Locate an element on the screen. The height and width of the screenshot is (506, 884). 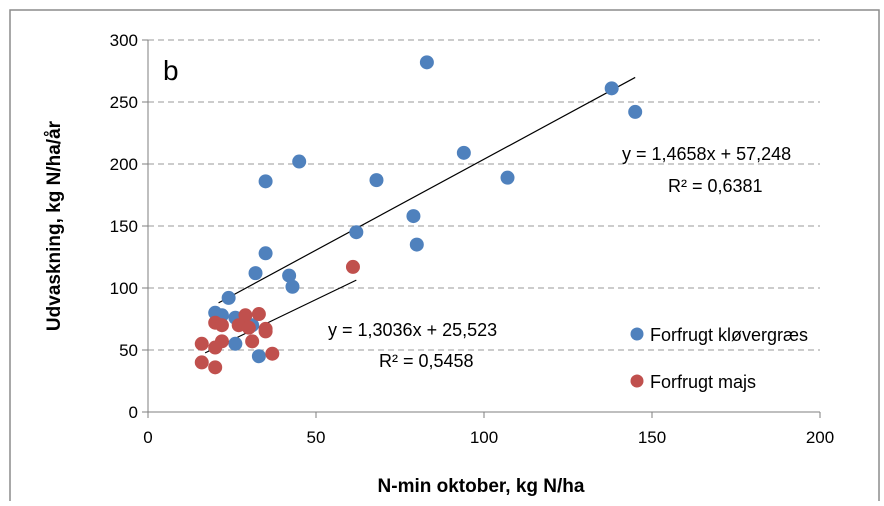
legend-marker-klovergraes is located at coordinates (637, 334).